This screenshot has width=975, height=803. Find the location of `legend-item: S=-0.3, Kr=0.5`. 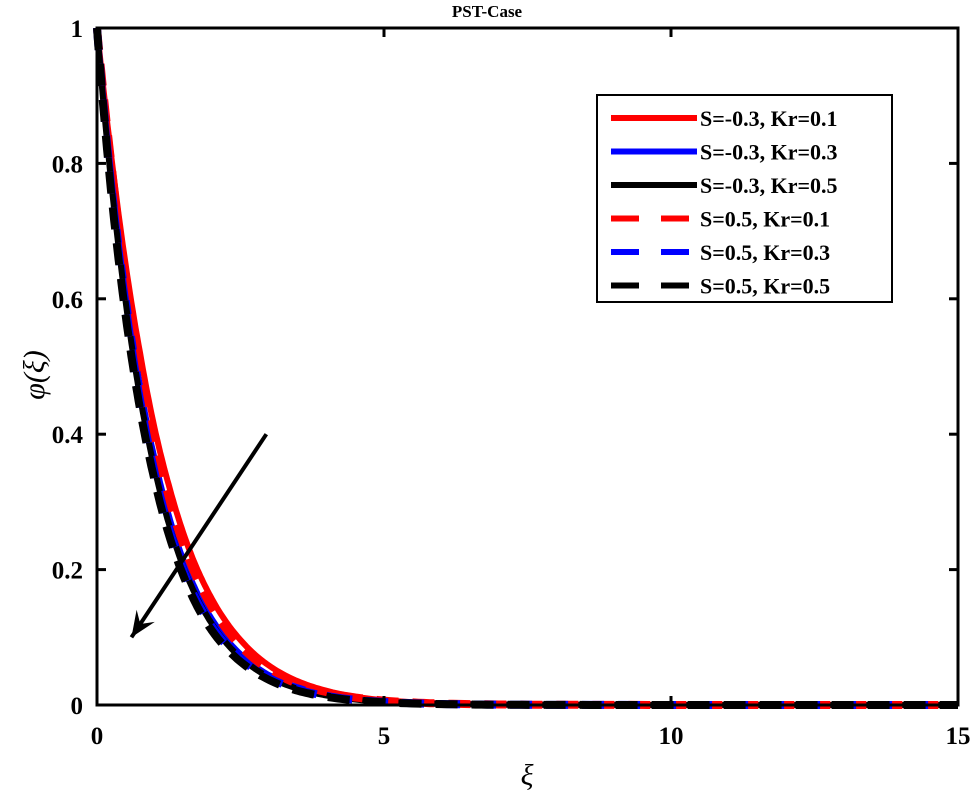

legend-item: S=-0.3, Kr=0.5 is located at coordinates (724, 185).